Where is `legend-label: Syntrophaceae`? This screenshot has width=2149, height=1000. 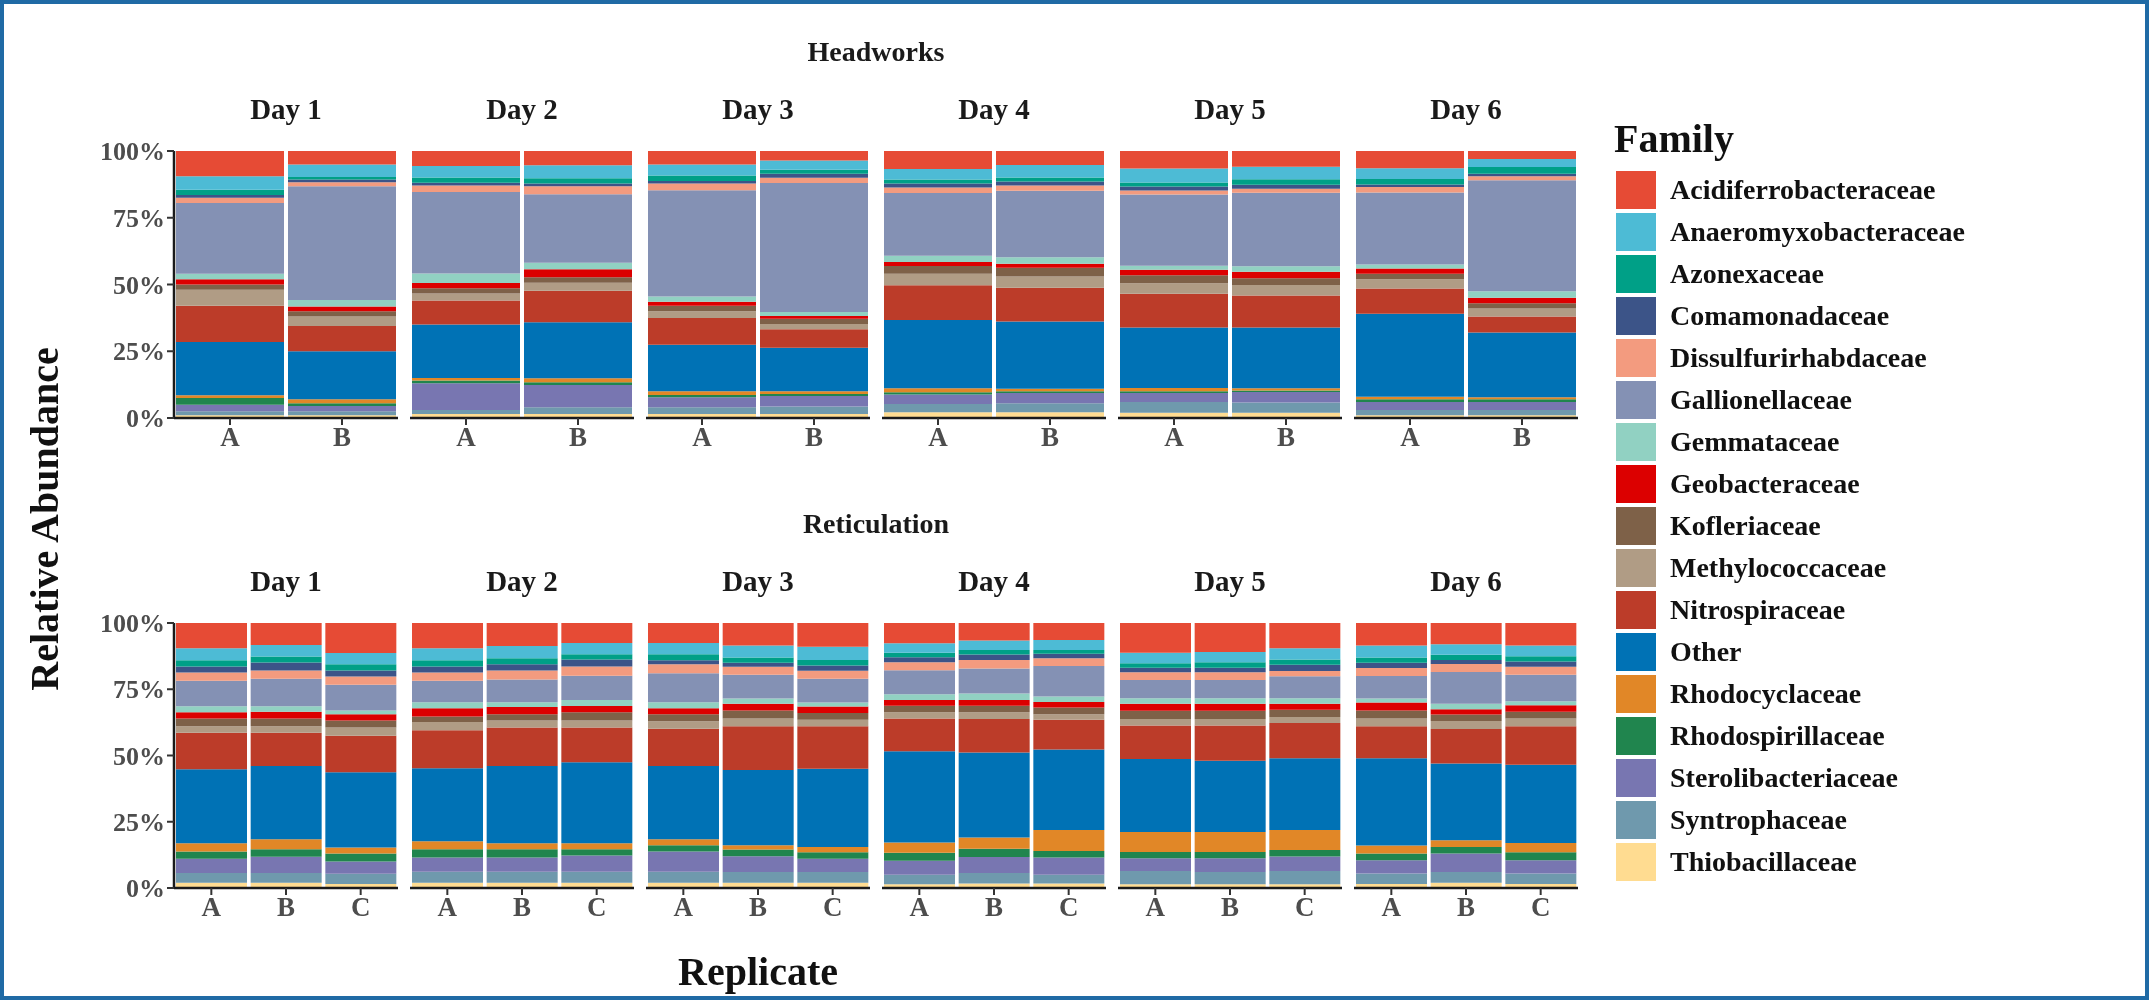 legend-label: Syntrophaceae is located at coordinates (1758, 820).